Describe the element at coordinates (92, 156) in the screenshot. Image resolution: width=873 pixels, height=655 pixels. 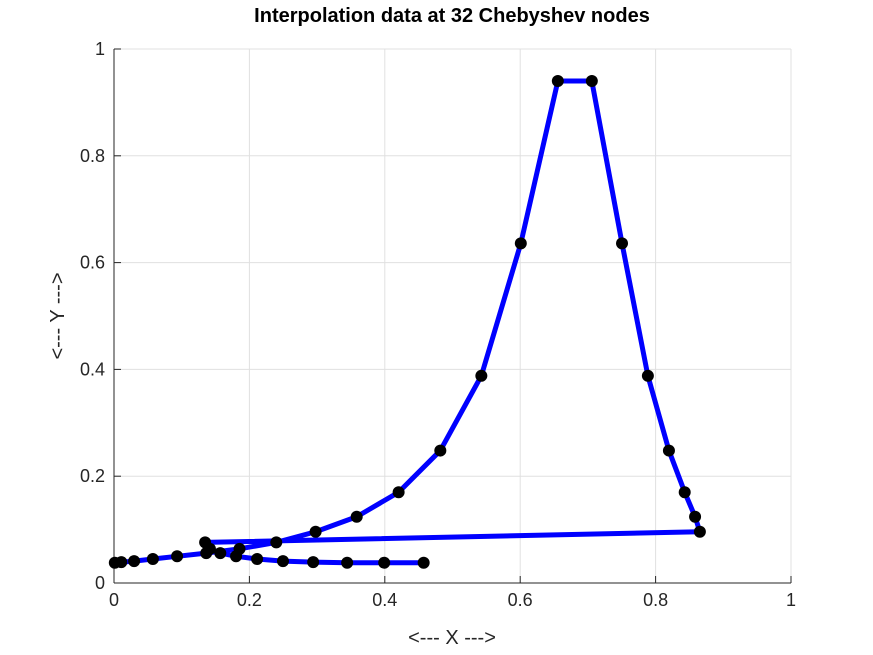
I see `y-tick-label-4: 0.8` at that location.